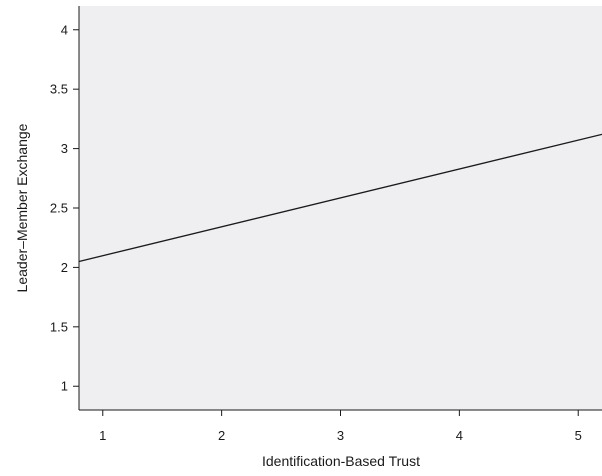  Describe the element at coordinates (22, 207) in the screenshot. I see `y-axis-title: Leader–Member Exchange` at that location.